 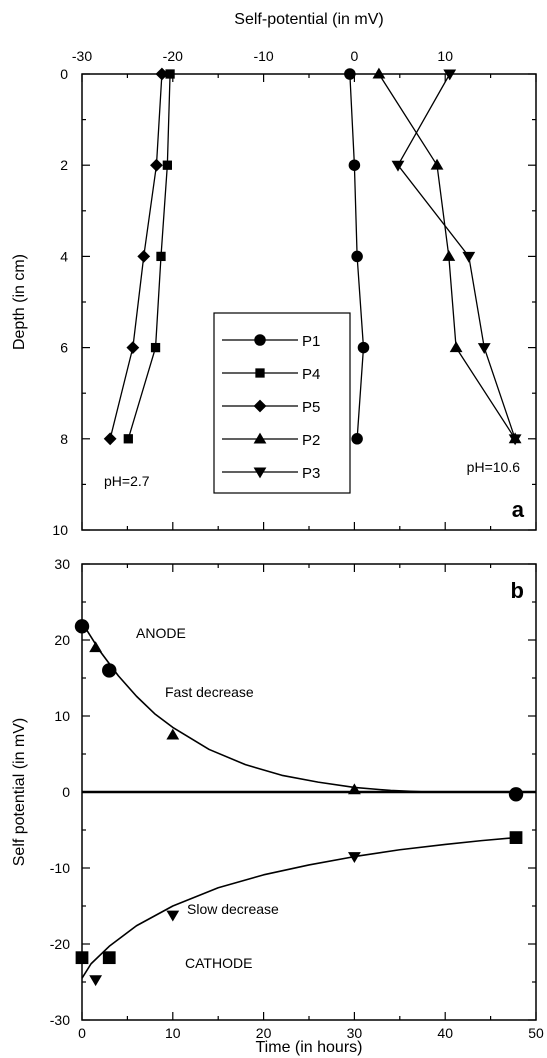 I want to click on y-tick-label: 2, so click(x=64, y=165).